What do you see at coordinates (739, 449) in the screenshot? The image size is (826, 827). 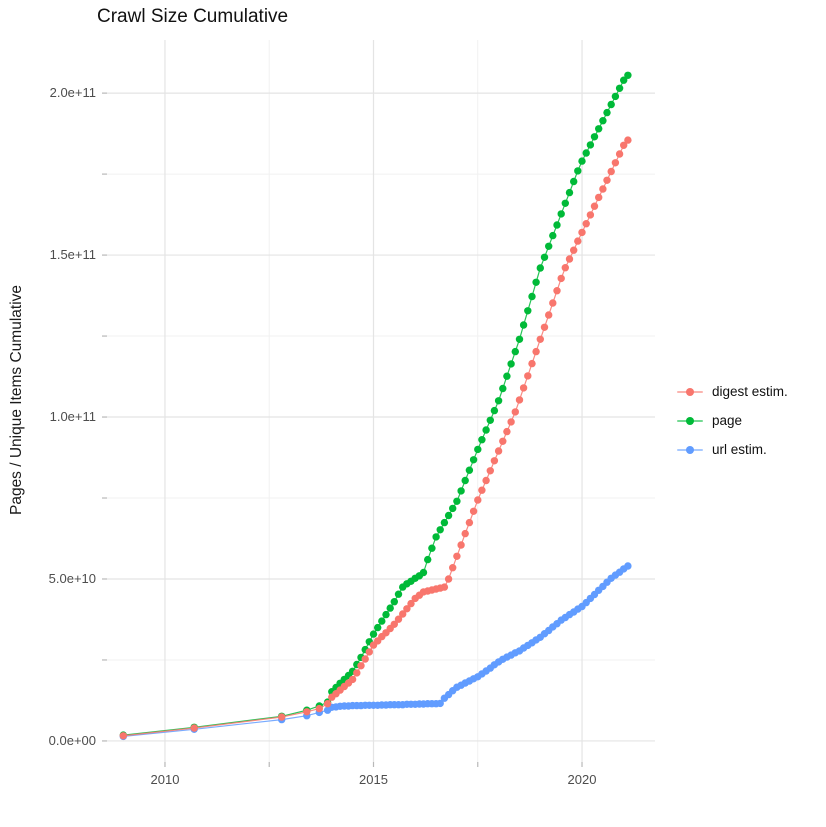 I see `legend-label-url: url estim.` at bounding box center [739, 449].